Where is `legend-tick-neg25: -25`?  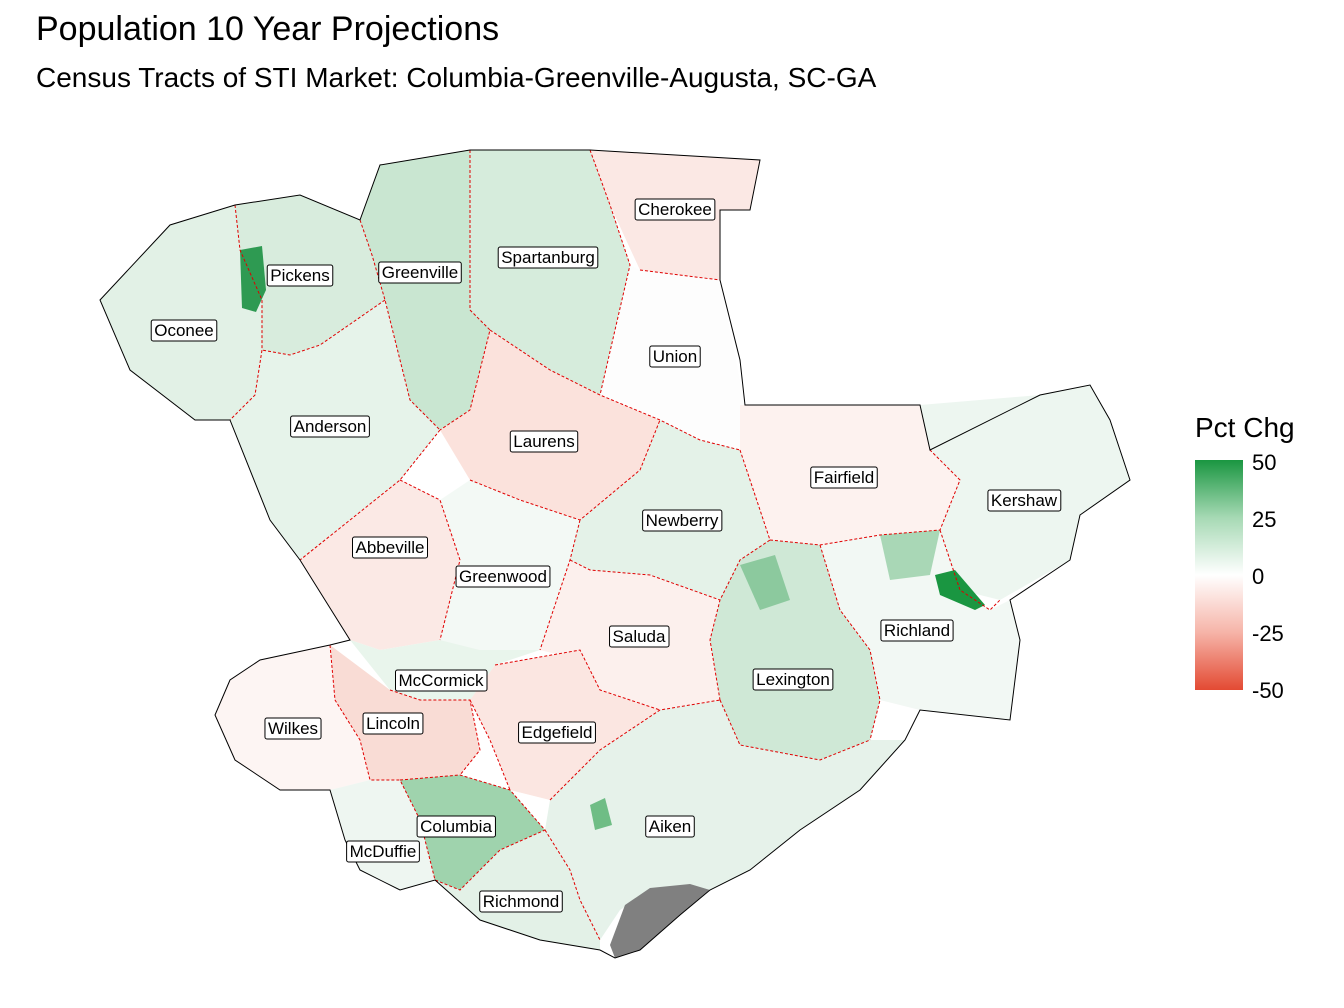
legend-tick-neg25: -25 is located at coordinates (1268, 633).